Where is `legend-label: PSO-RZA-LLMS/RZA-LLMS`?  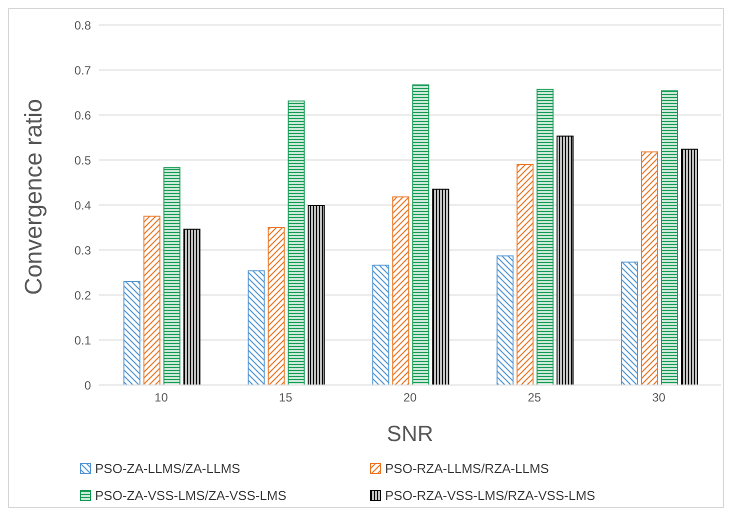 legend-label: PSO-RZA-LLMS/RZA-LLMS is located at coordinates (467, 468).